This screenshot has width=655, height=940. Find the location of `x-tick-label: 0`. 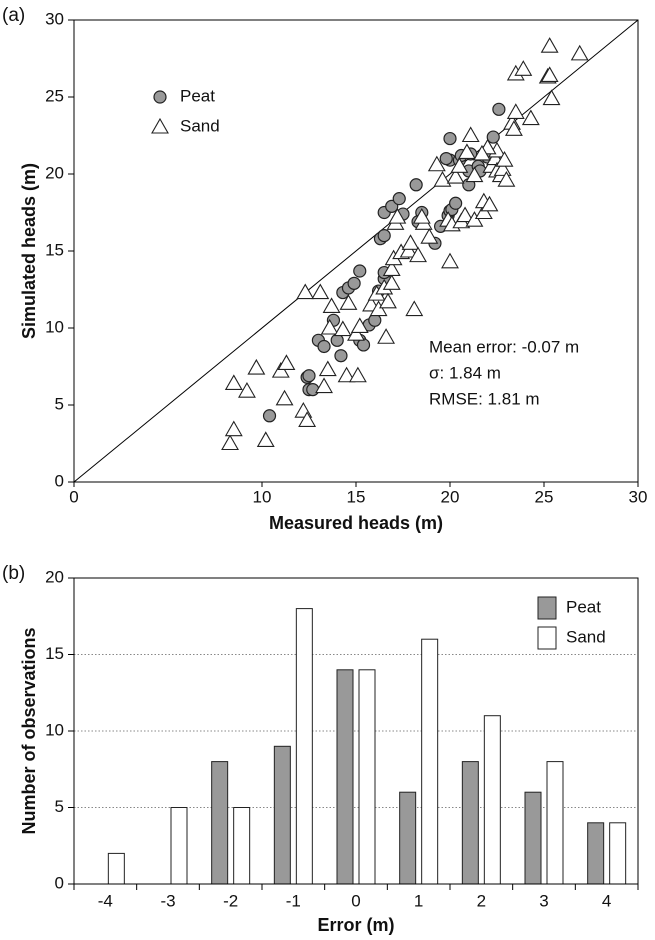

x-tick-label: 0 is located at coordinates (355, 900).